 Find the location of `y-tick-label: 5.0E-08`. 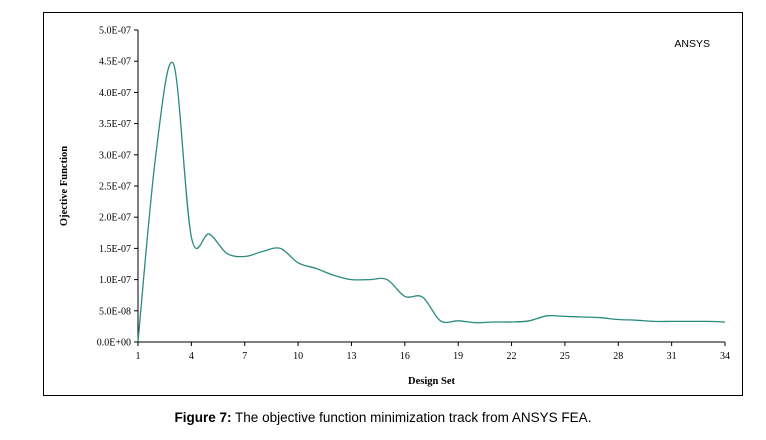

y-tick-label: 5.0E-08 is located at coordinates (115, 311).